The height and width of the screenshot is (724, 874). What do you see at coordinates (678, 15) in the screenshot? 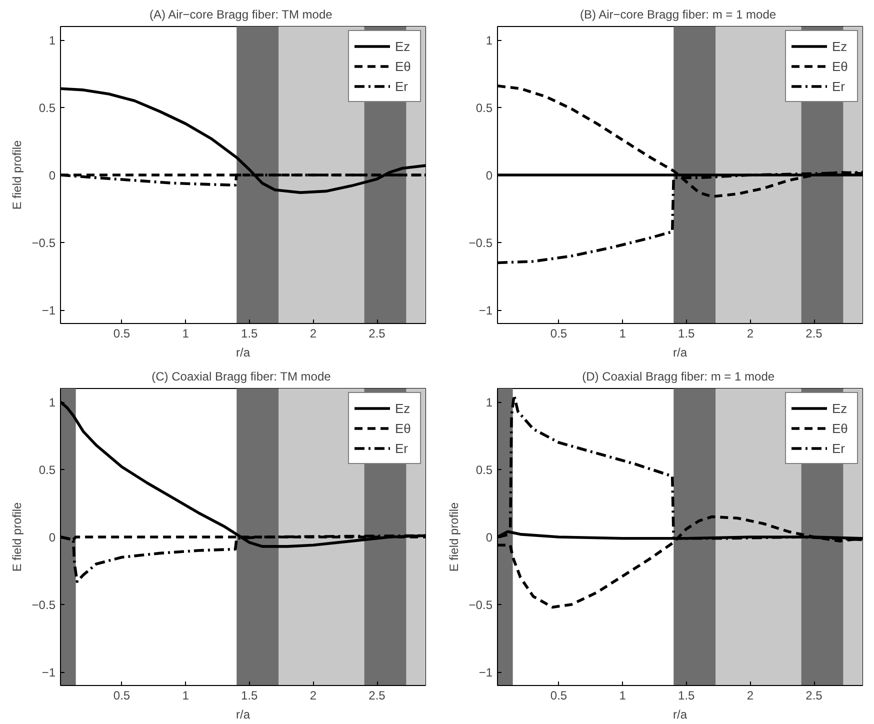
I see `chart-title: (B) Air−core Bragg fiber: m = 1 mode` at bounding box center [678, 15].